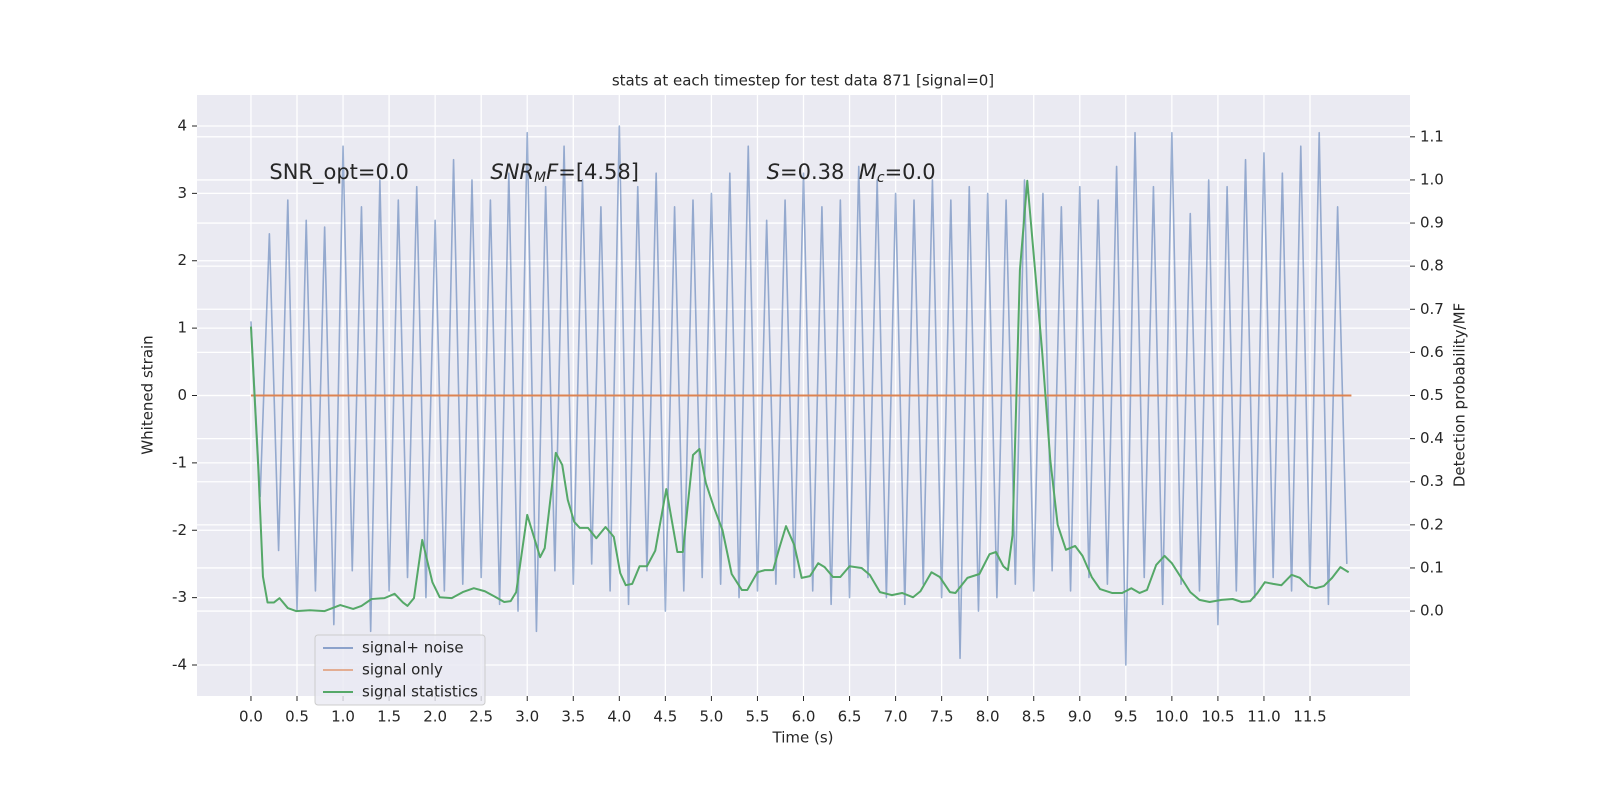 The height and width of the screenshot is (800, 1600). I want to click on x-tick-label: 8.0, so click(988, 717).